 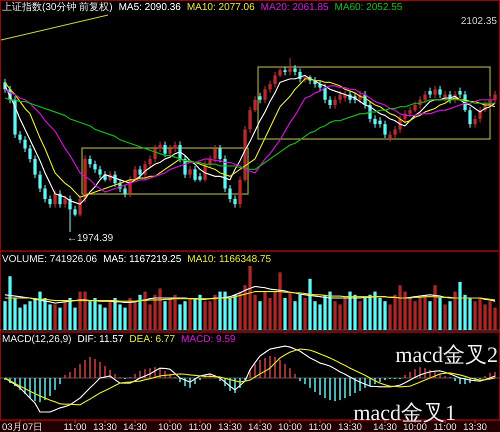 What do you see at coordinates (446, 354) in the screenshot?
I see `annotation: macd金叉2` at bounding box center [446, 354].